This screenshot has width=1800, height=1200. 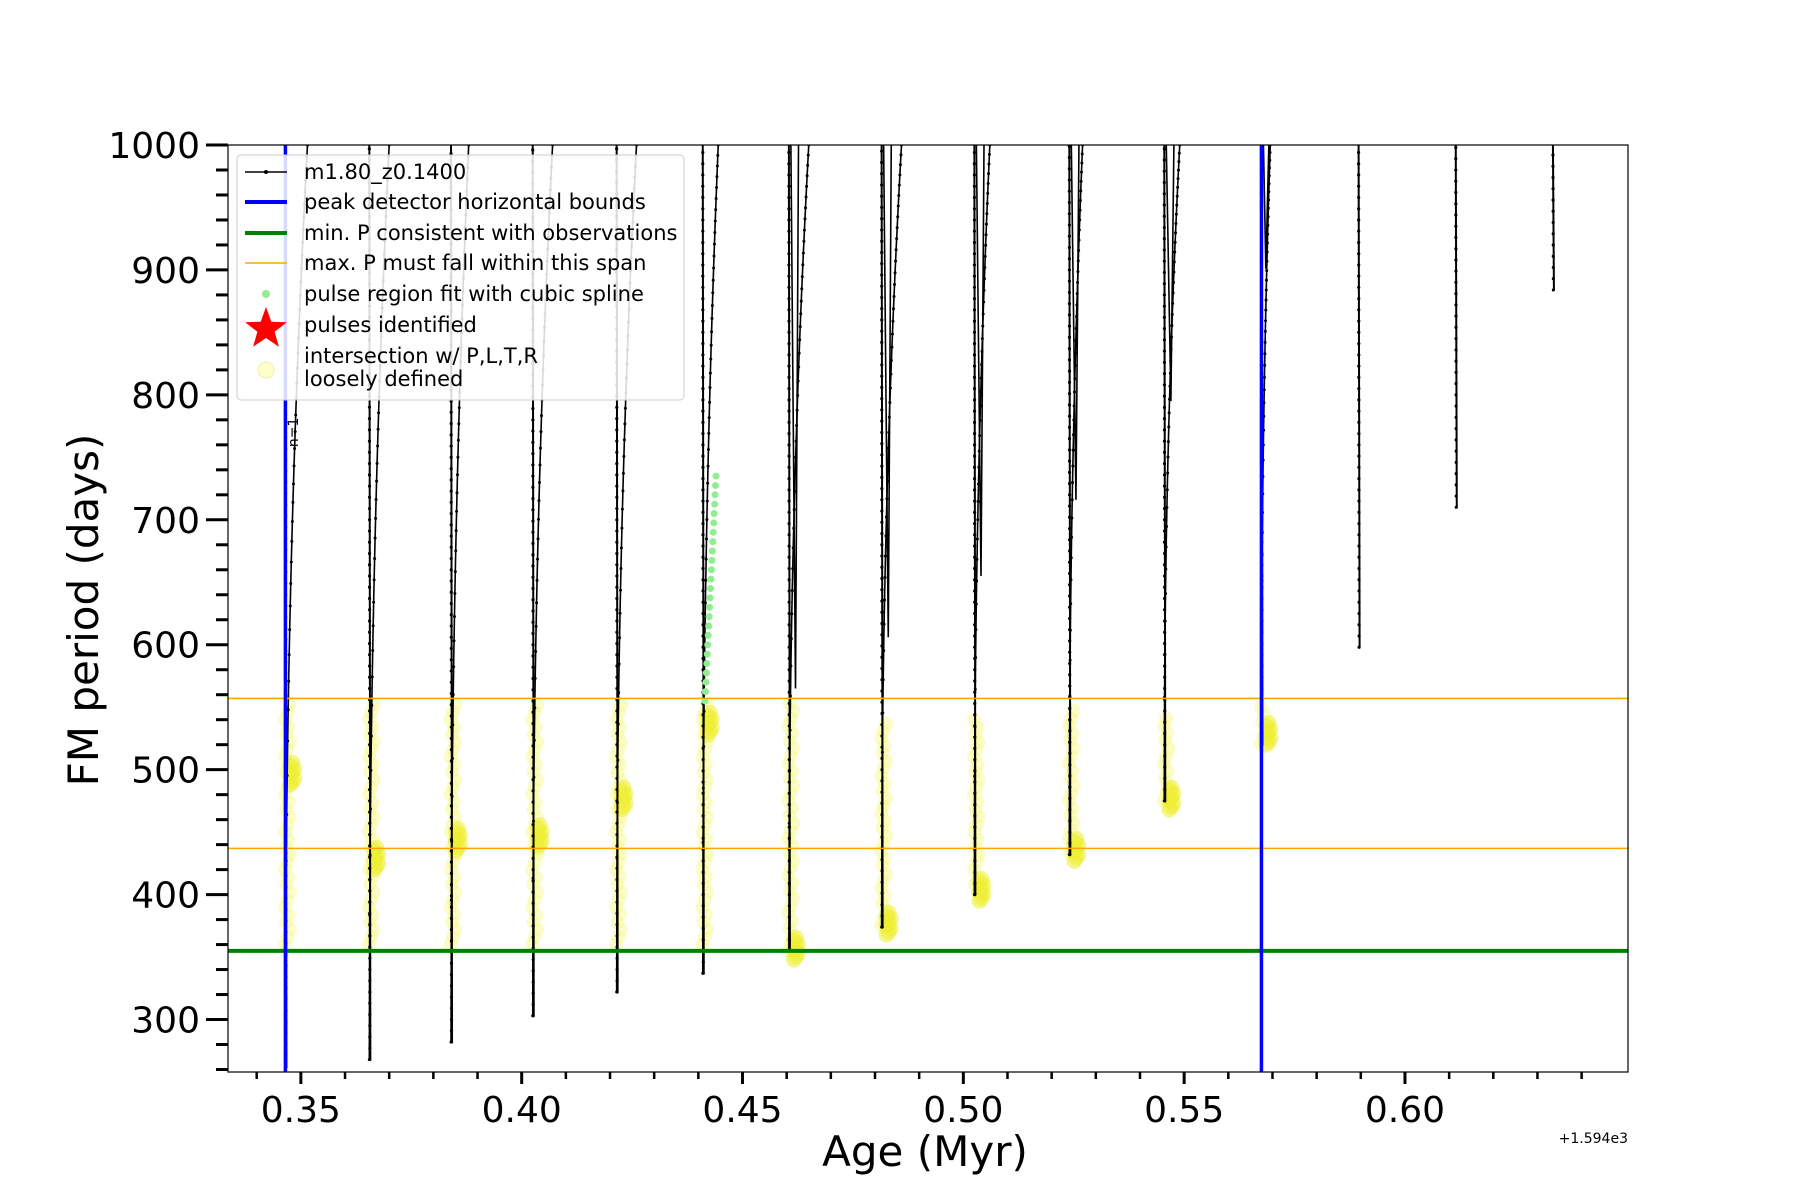 What do you see at coordinates (1266, 207) in the screenshot?
I see `pulse-sub-line` at bounding box center [1266, 207].